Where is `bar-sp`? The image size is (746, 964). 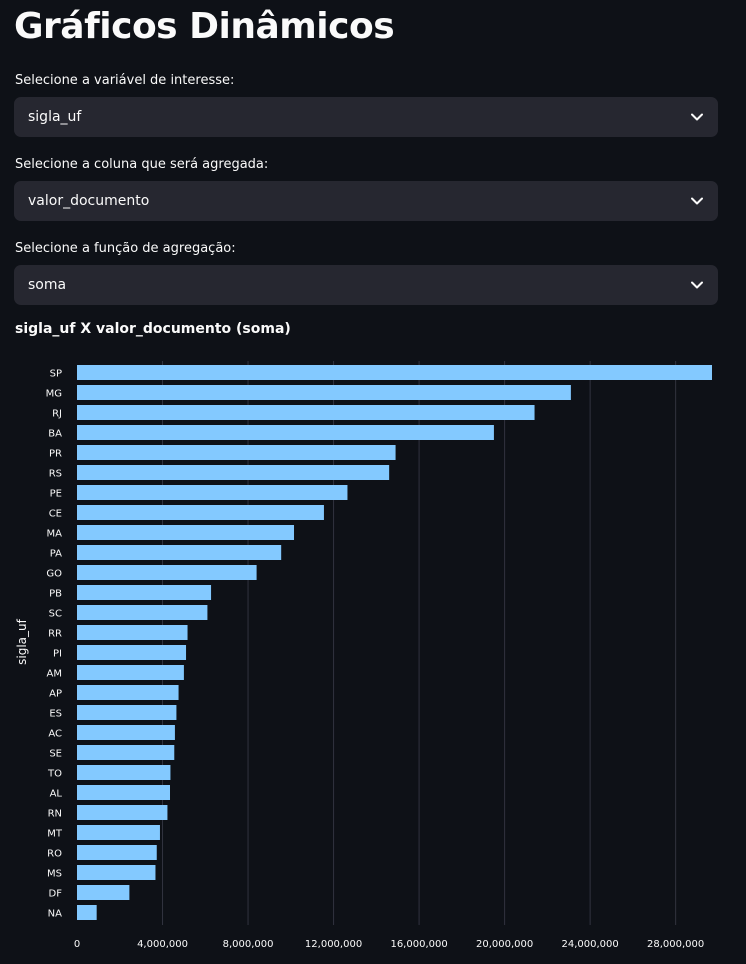
bar-sp is located at coordinates (394, 372).